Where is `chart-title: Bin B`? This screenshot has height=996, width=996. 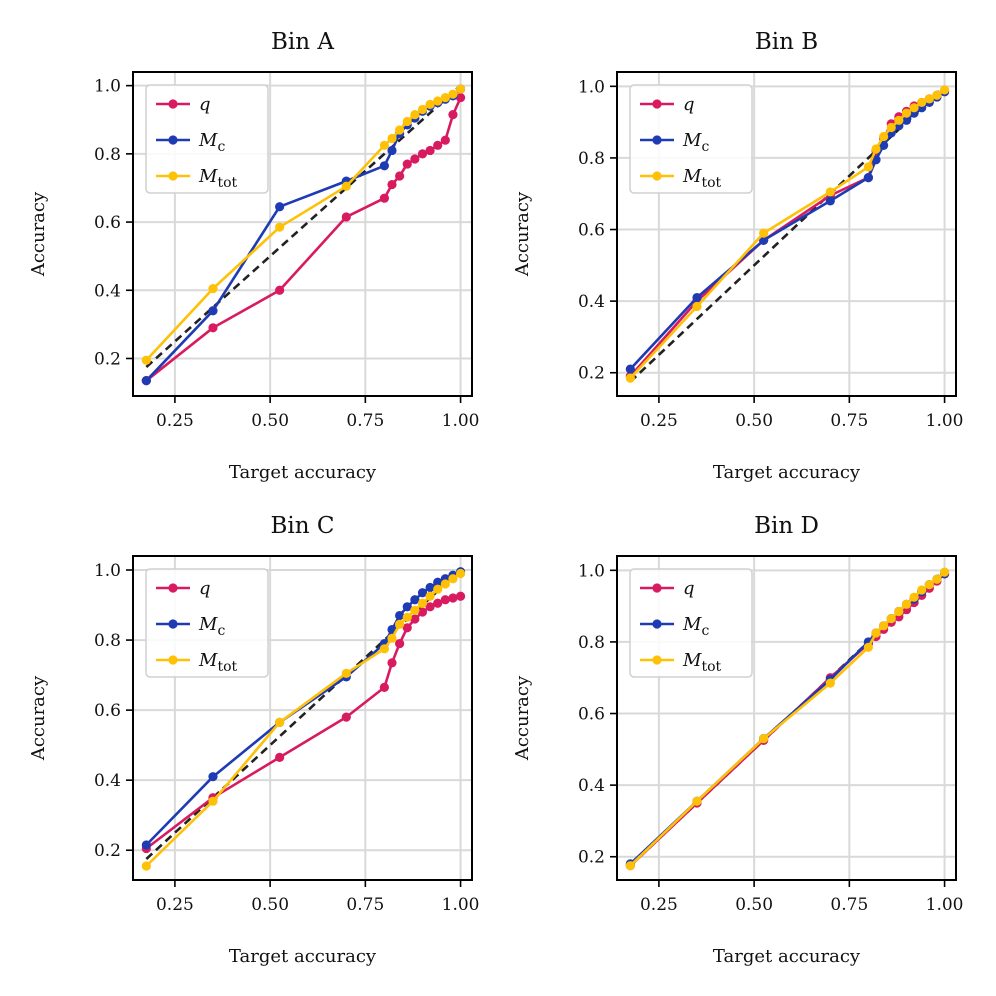
chart-title: Bin B is located at coordinates (786, 42).